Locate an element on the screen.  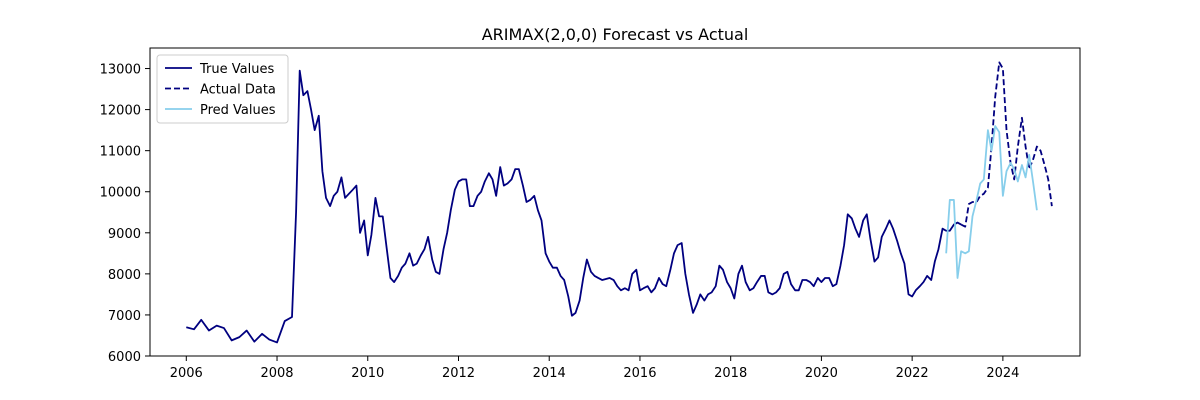
legend-box is located at coordinates (222, 89).